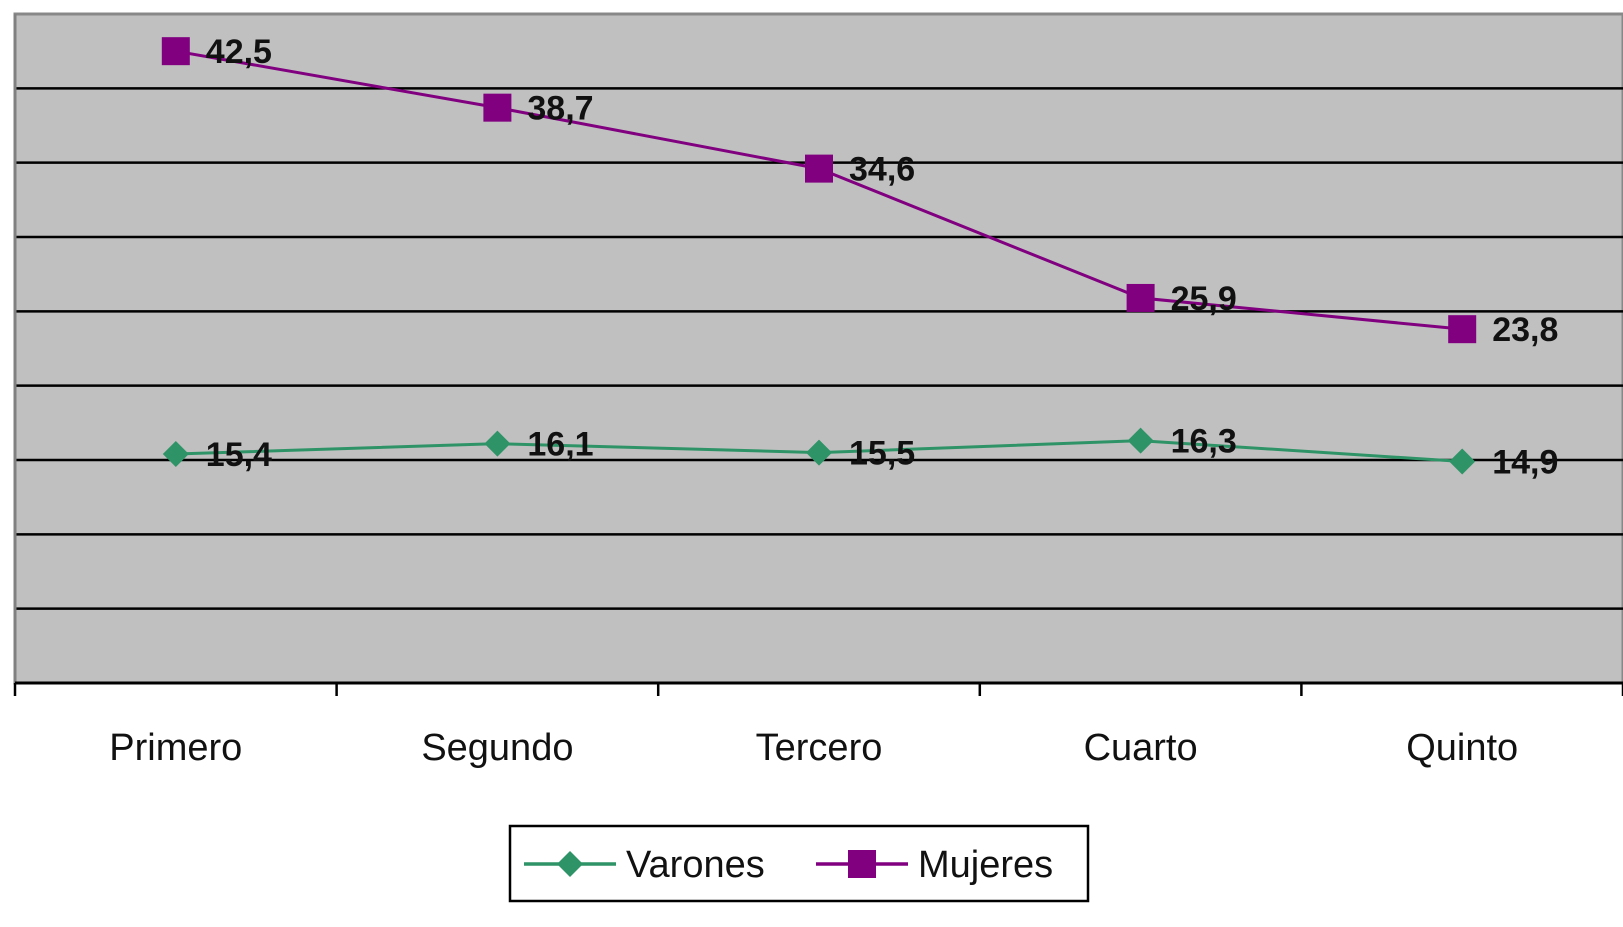 Image resolution: width=1623 pixels, height=927 pixels. I want to click on data-label-mujeres: 42,5, so click(239, 52).